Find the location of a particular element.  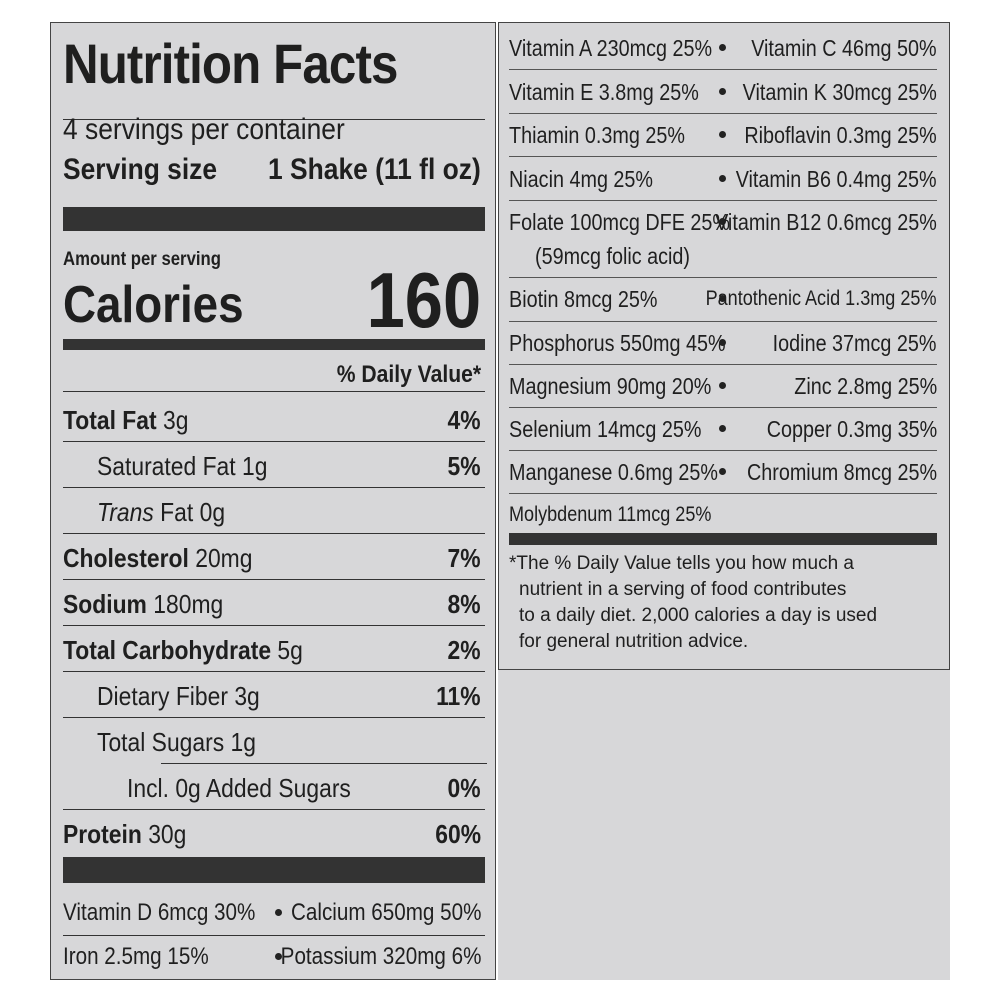

serving-size-value: 1 Shake (11 fl oz) is located at coordinates (374, 169).